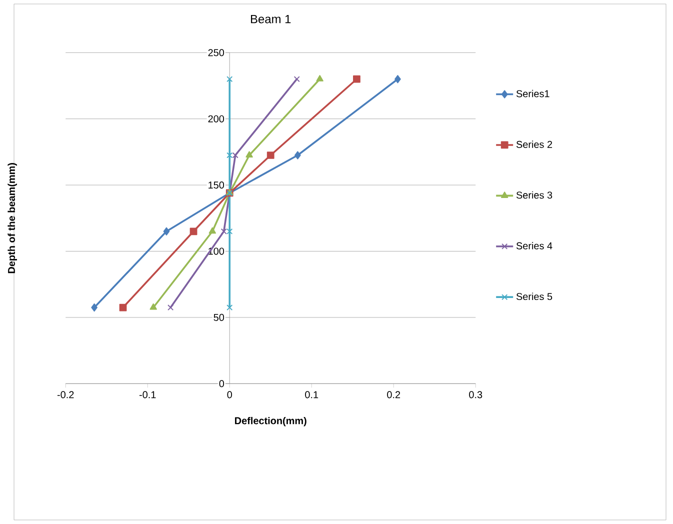  Describe the element at coordinates (534, 246) in the screenshot. I see `legend-label: Series 4` at that location.